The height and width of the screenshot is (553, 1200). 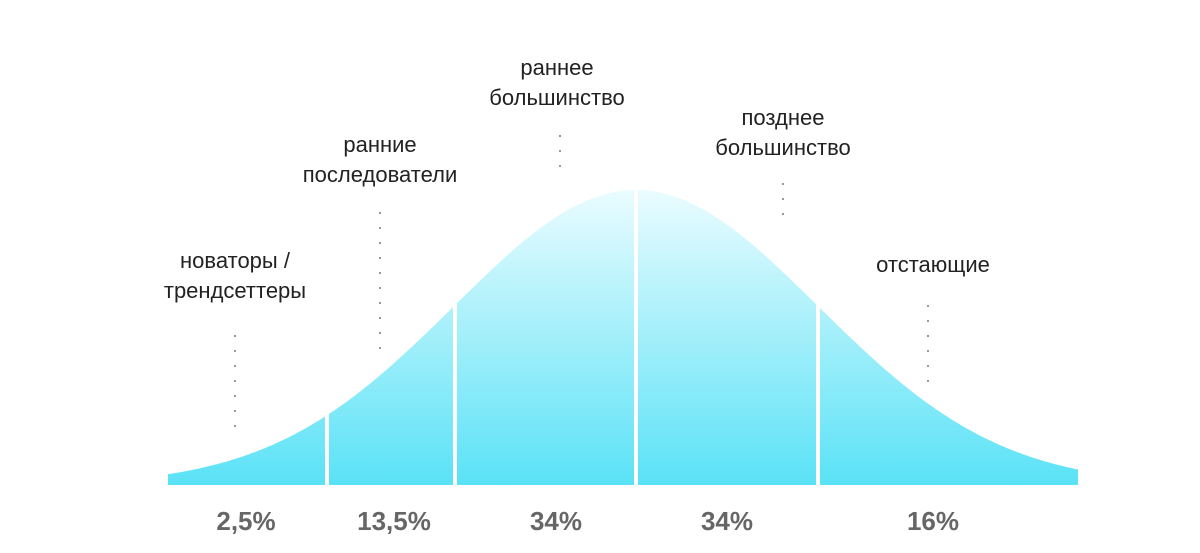 What do you see at coordinates (379, 144) in the screenshot?
I see `segment-label: ранние` at bounding box center [379, 144].